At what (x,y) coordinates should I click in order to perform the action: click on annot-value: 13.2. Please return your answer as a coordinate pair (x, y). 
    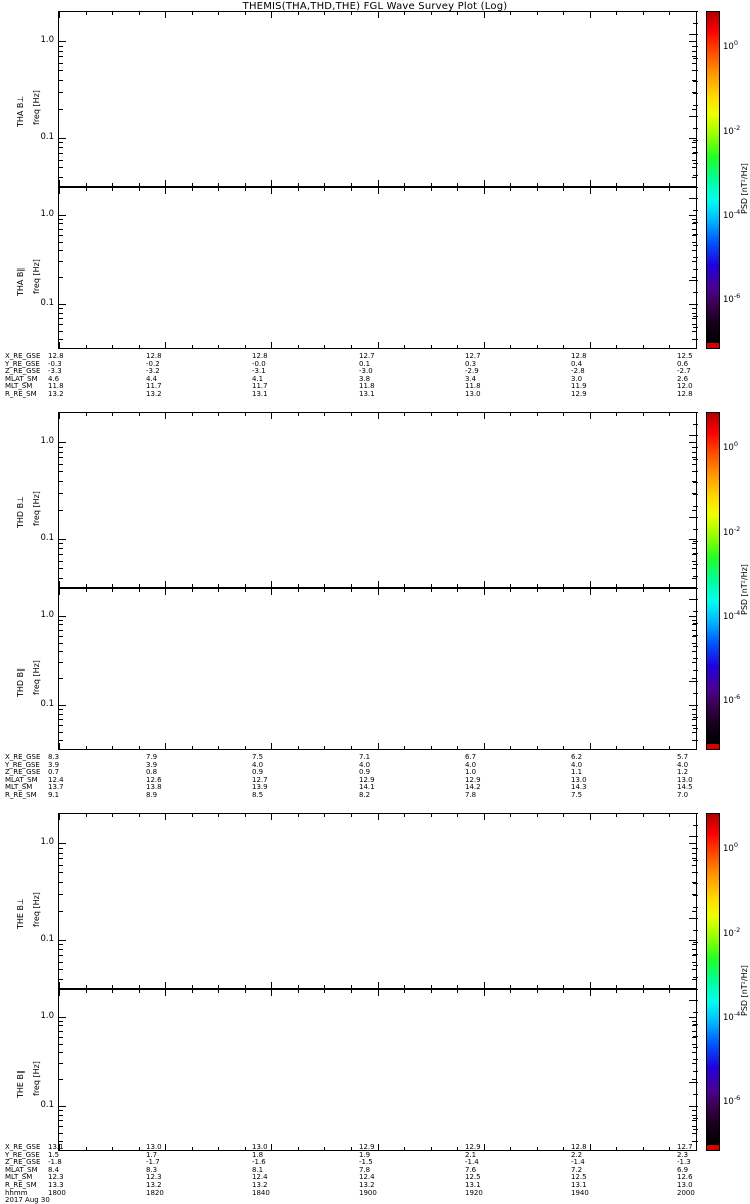
    Looking at the image, I should click on (367, 1185).